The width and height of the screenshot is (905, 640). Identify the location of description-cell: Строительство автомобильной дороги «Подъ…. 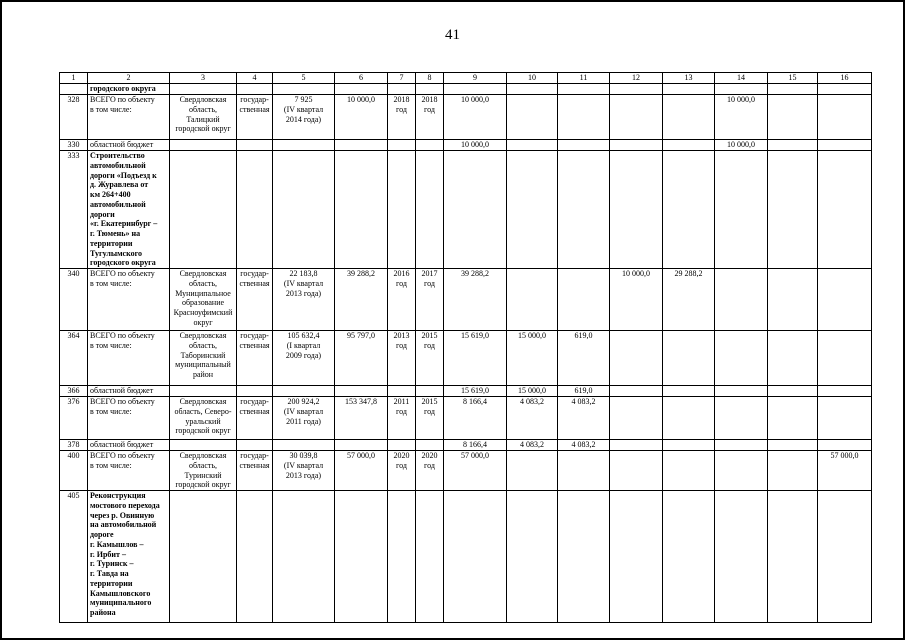
(128, 209).